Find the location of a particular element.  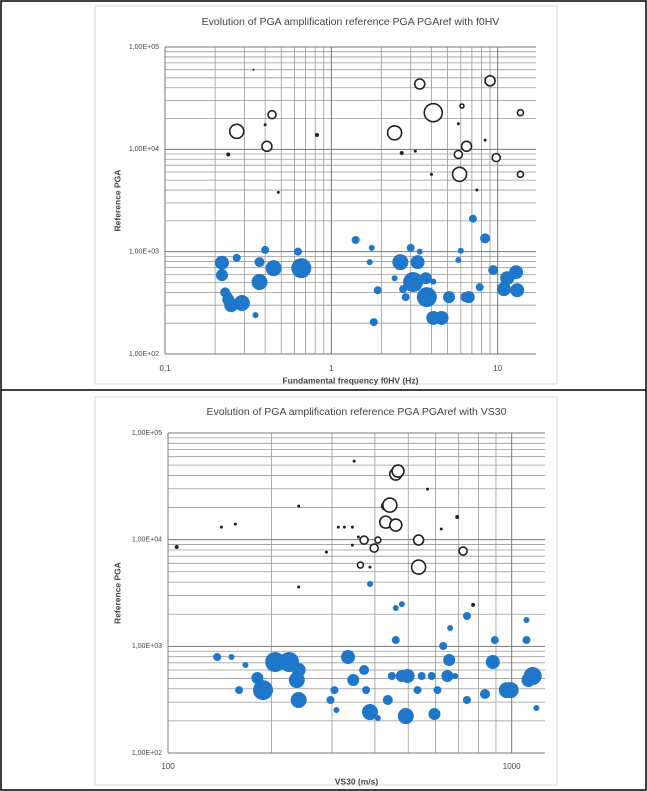

x-tick-label: 1000 is located at coordinates (512, 766).